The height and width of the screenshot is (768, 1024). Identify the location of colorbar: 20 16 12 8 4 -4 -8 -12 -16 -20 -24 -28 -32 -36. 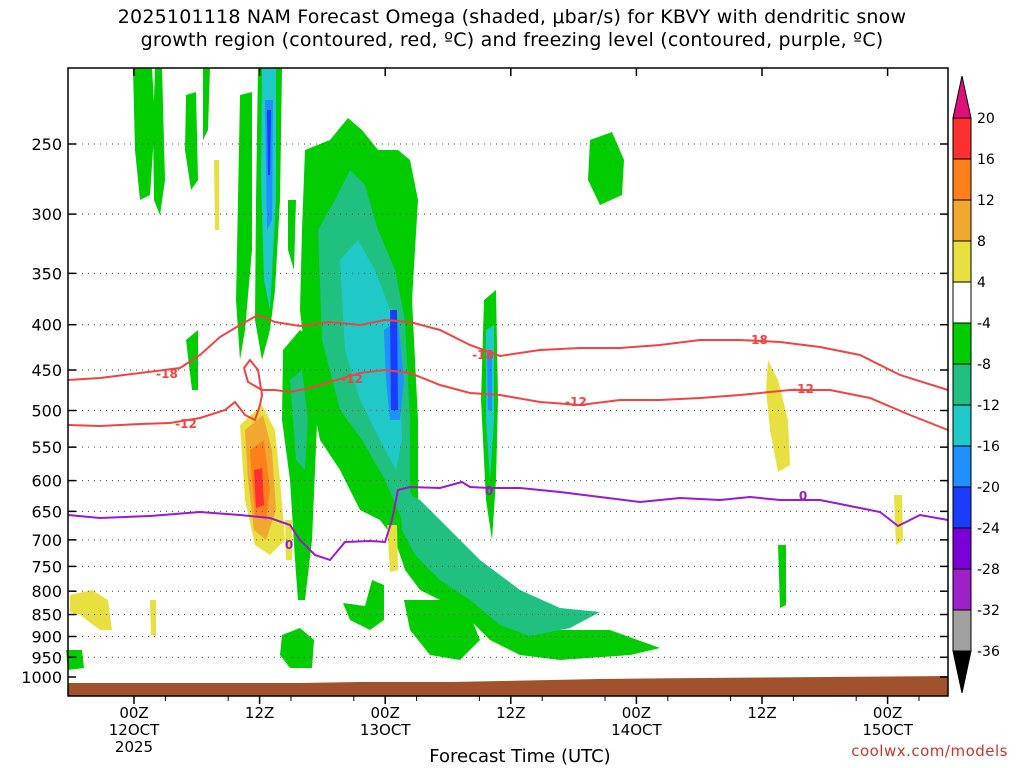
(976, 384).